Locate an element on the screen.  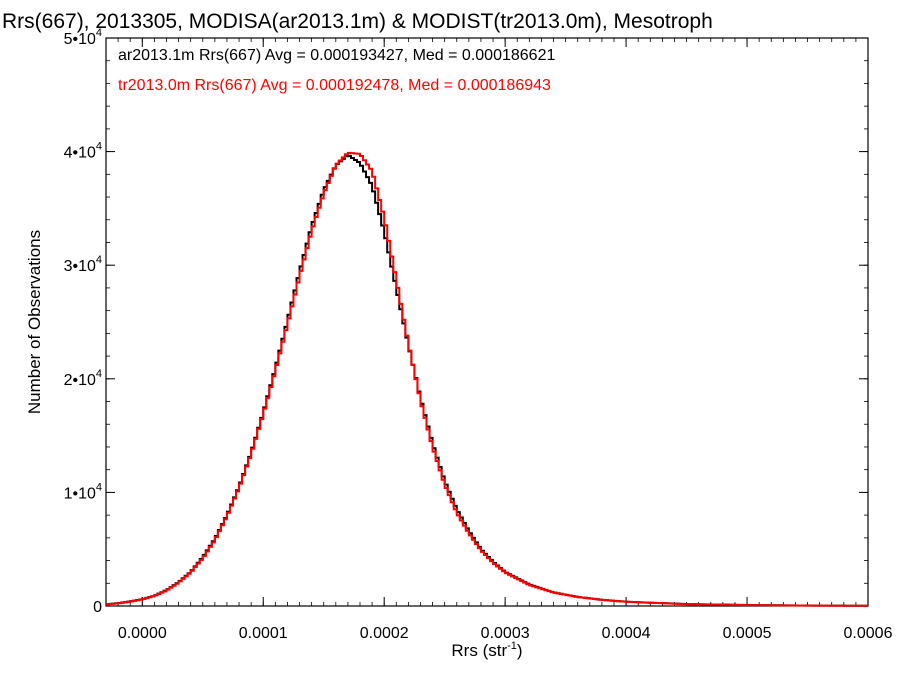
x-axis-label-text: Rrs (str is located at coordinates (479, 650).